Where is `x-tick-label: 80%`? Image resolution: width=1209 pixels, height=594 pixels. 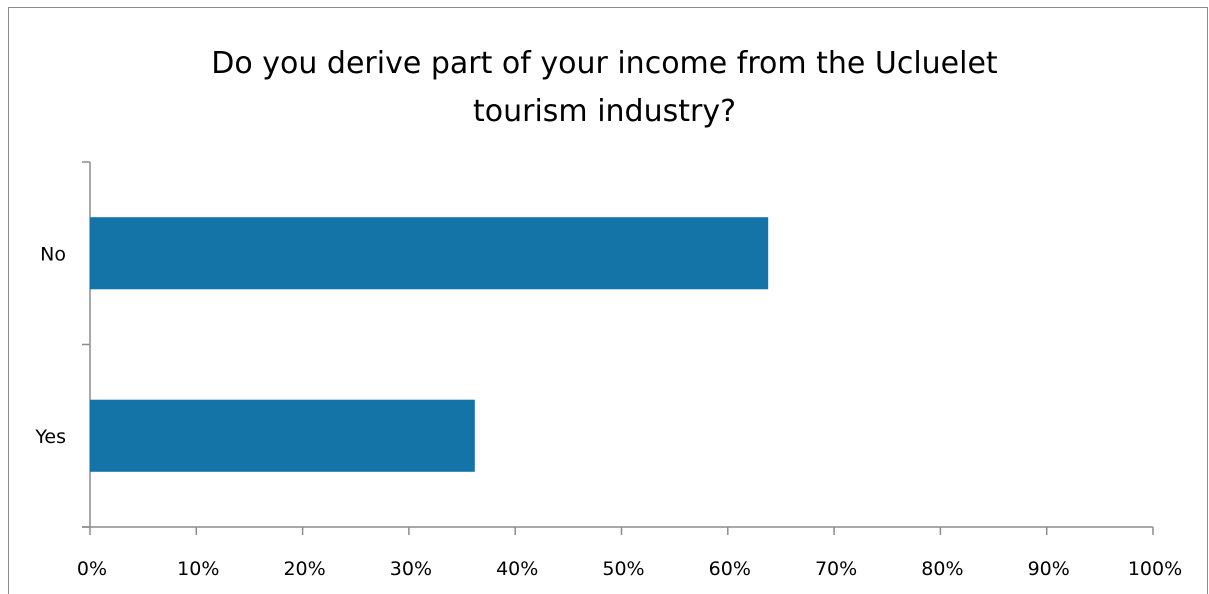
x-tick-label: 80% is located at coordinates (942, 569).